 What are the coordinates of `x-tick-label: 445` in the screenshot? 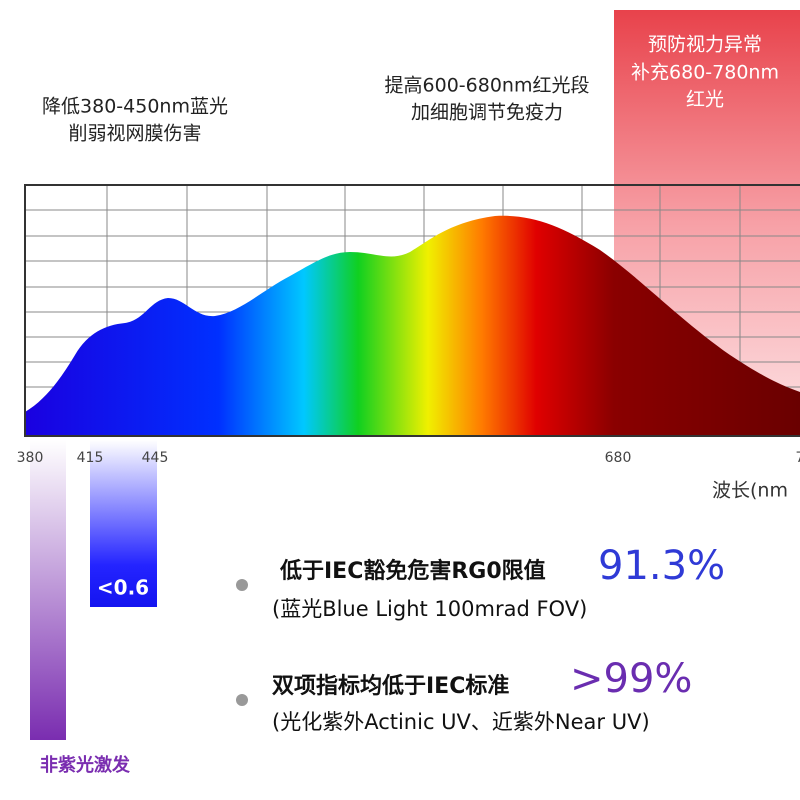 It's located at (155, 458).